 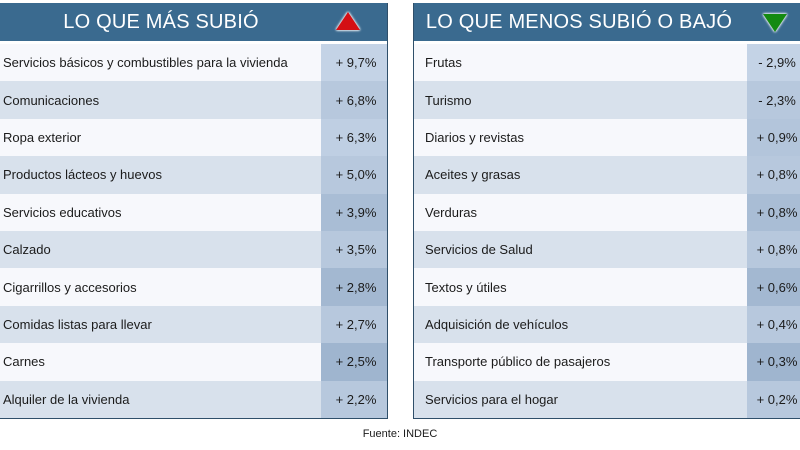 What do you see at coordinates (443, 63) in the screenshot?
I see `row-label: Frutas` at bounding box center [443, 63].